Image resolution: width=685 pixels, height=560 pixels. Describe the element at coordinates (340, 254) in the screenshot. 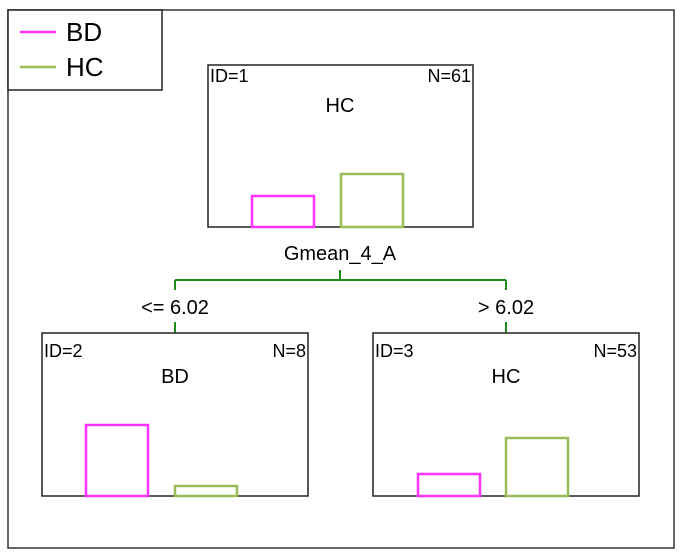

I see `split-variable-label: Gmean_4_A` at that location.